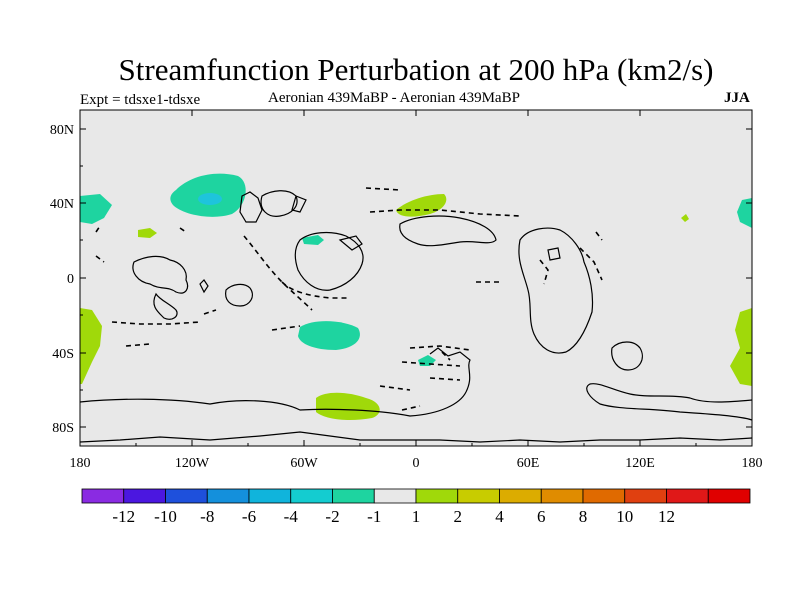  Describe the element at coordinates (640, 463) in the screenshot. I see `lon-label: 120E` at that location.